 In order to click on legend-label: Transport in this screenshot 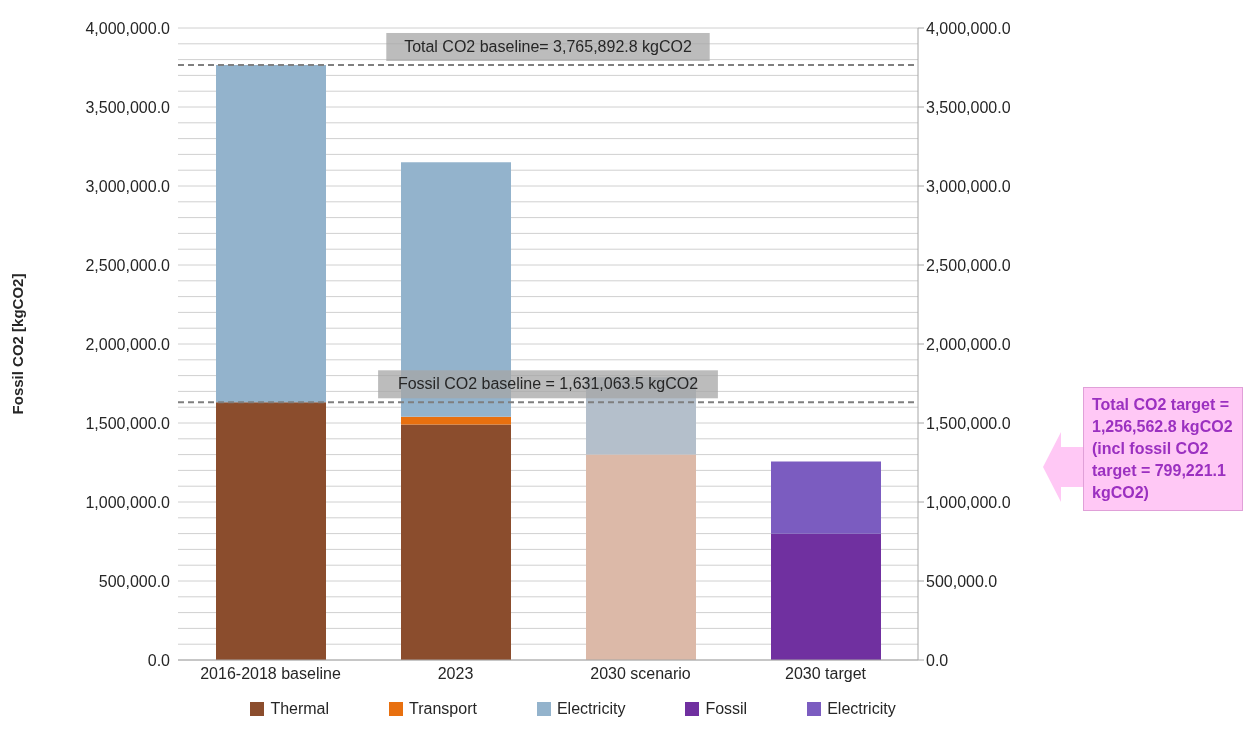, I will do `click(442, 709)`.